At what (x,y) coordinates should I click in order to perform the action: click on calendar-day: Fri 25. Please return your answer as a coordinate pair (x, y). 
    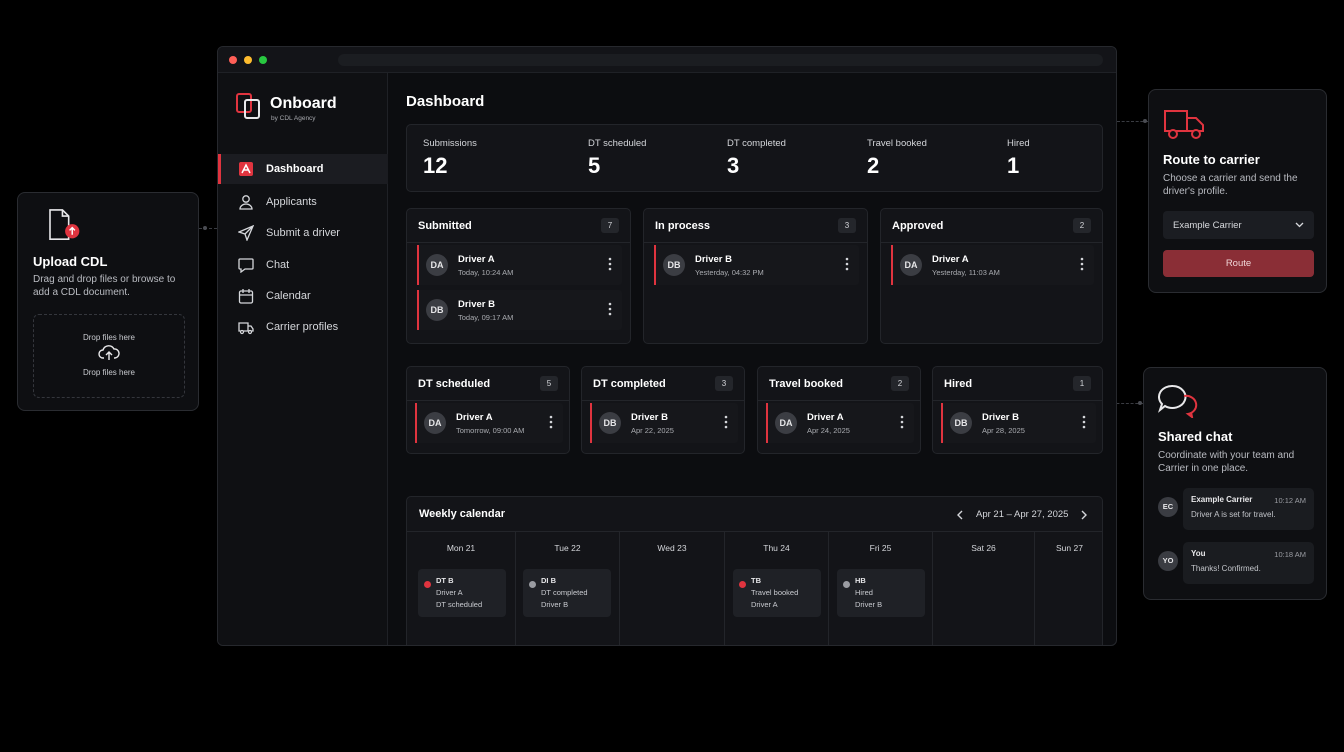
    Looking at the image, I should click on (881, 588).